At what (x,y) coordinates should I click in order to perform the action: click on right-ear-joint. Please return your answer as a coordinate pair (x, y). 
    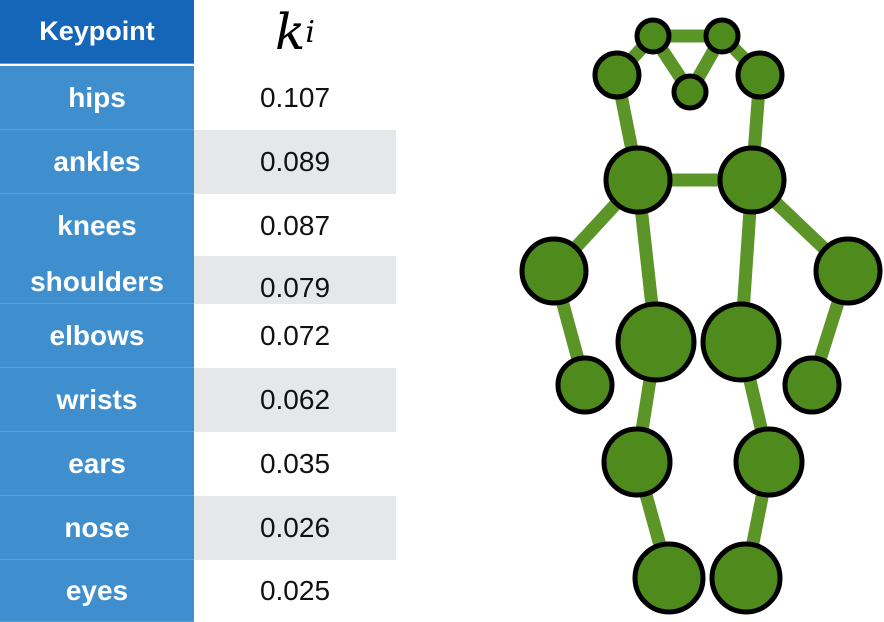
    Looking at the image, I should click on (760, 75).